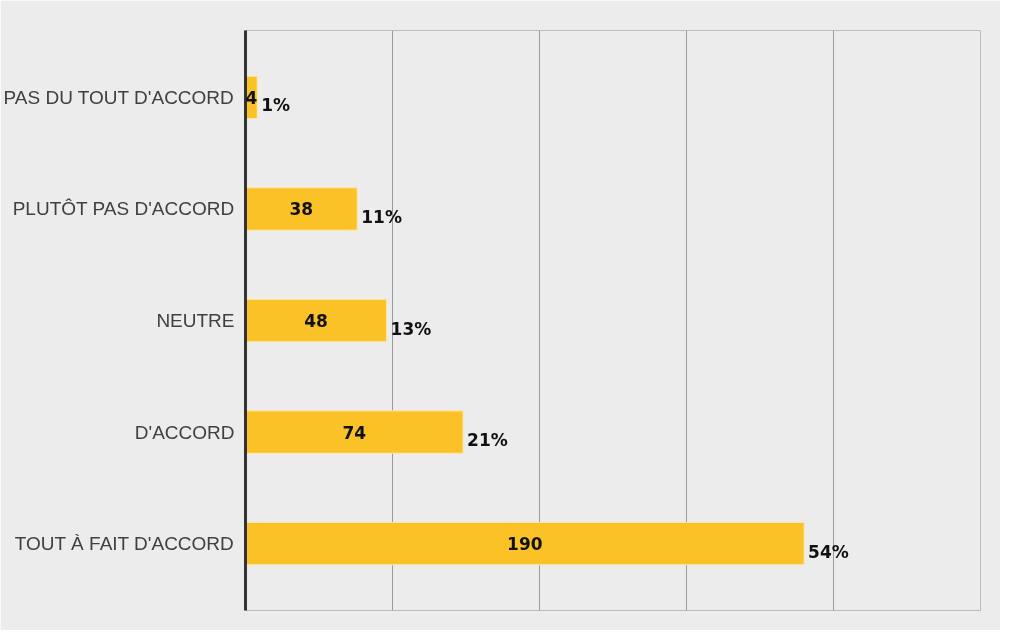 This screenshot has width=1009, height=636. Describe the element at coordinates (487, 440) in the screenshot. I see `annotation: 21%` at that location.